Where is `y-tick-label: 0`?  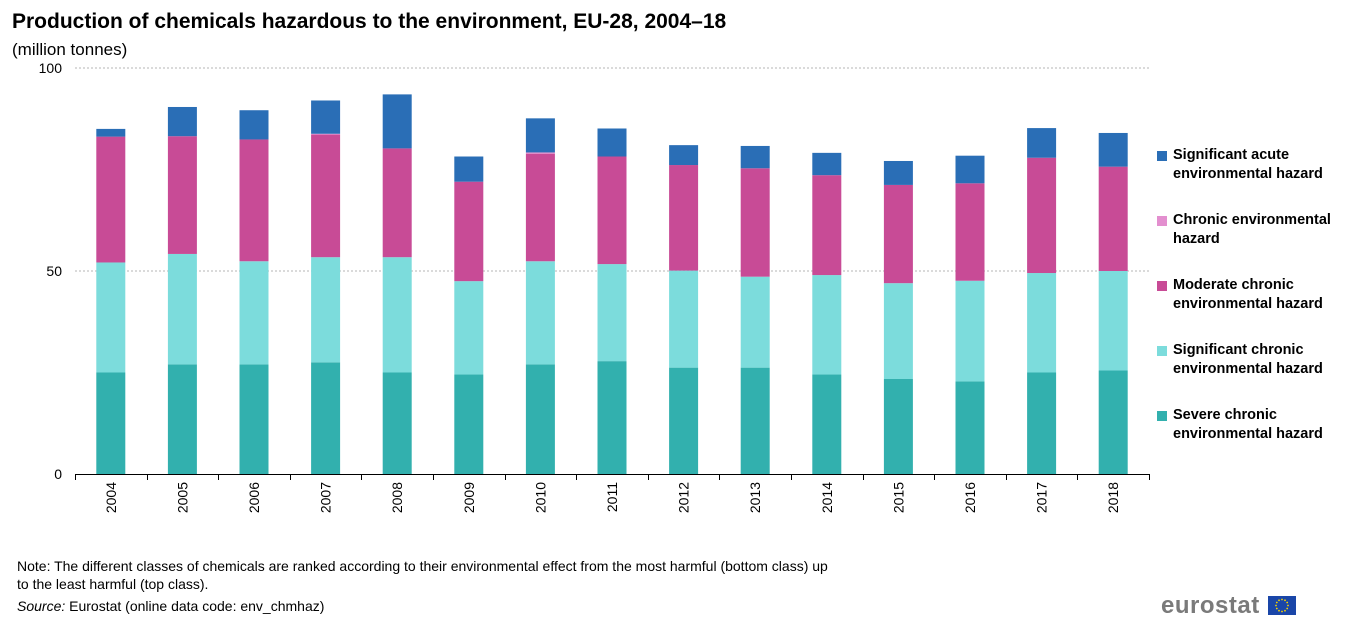
y-tick-label: 0 is located at coordinates (58, 474).